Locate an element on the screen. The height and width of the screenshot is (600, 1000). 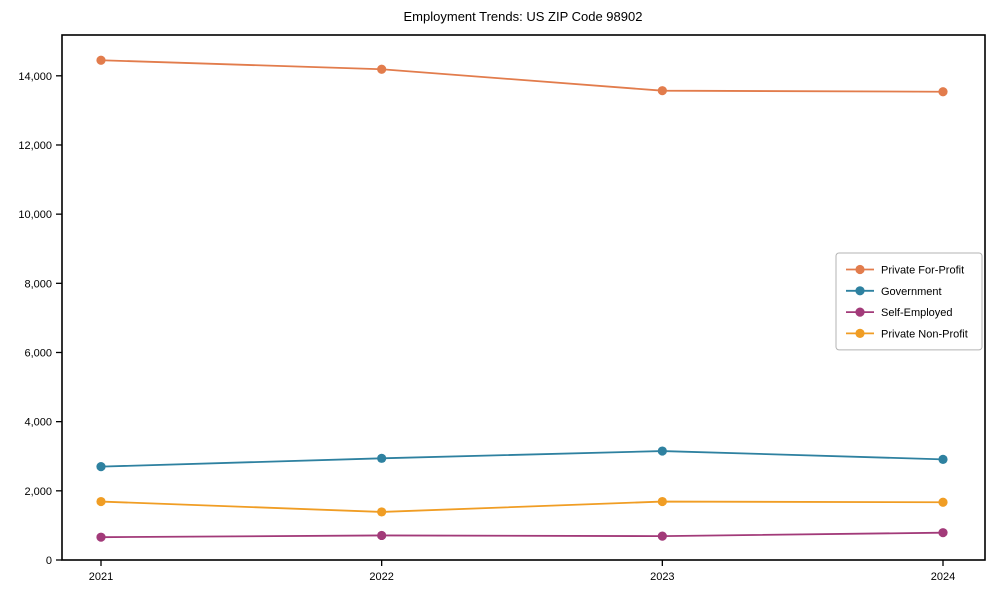
x-axis: 2021 2022 2023 2024 is located at coordinates (522, 571).